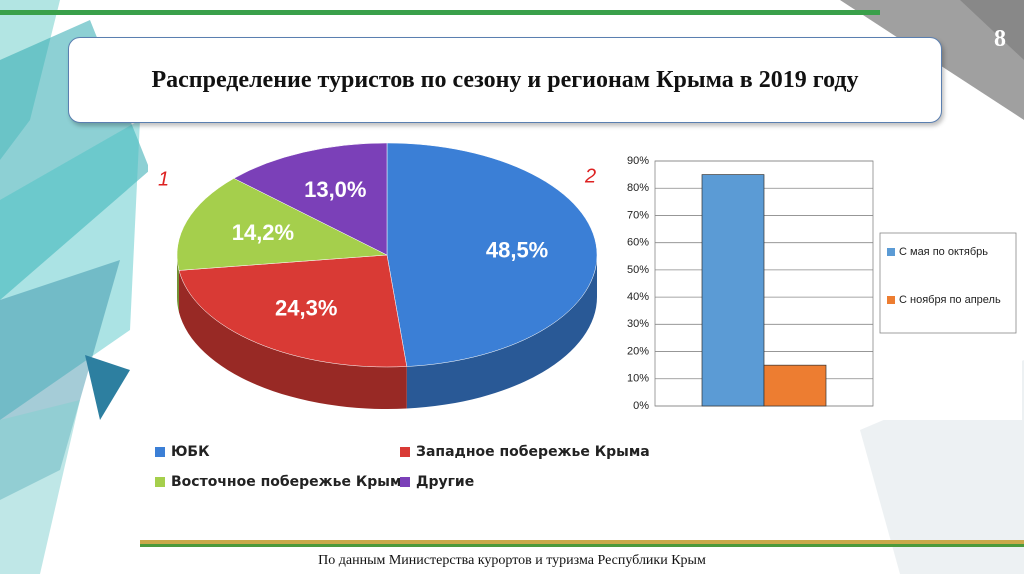 The image size is (1024, 574). What do you see at coordinates (950, 300) in the screenshot?
I see `legend-label: С ноября по апрель` at bounding box center [950, 300].